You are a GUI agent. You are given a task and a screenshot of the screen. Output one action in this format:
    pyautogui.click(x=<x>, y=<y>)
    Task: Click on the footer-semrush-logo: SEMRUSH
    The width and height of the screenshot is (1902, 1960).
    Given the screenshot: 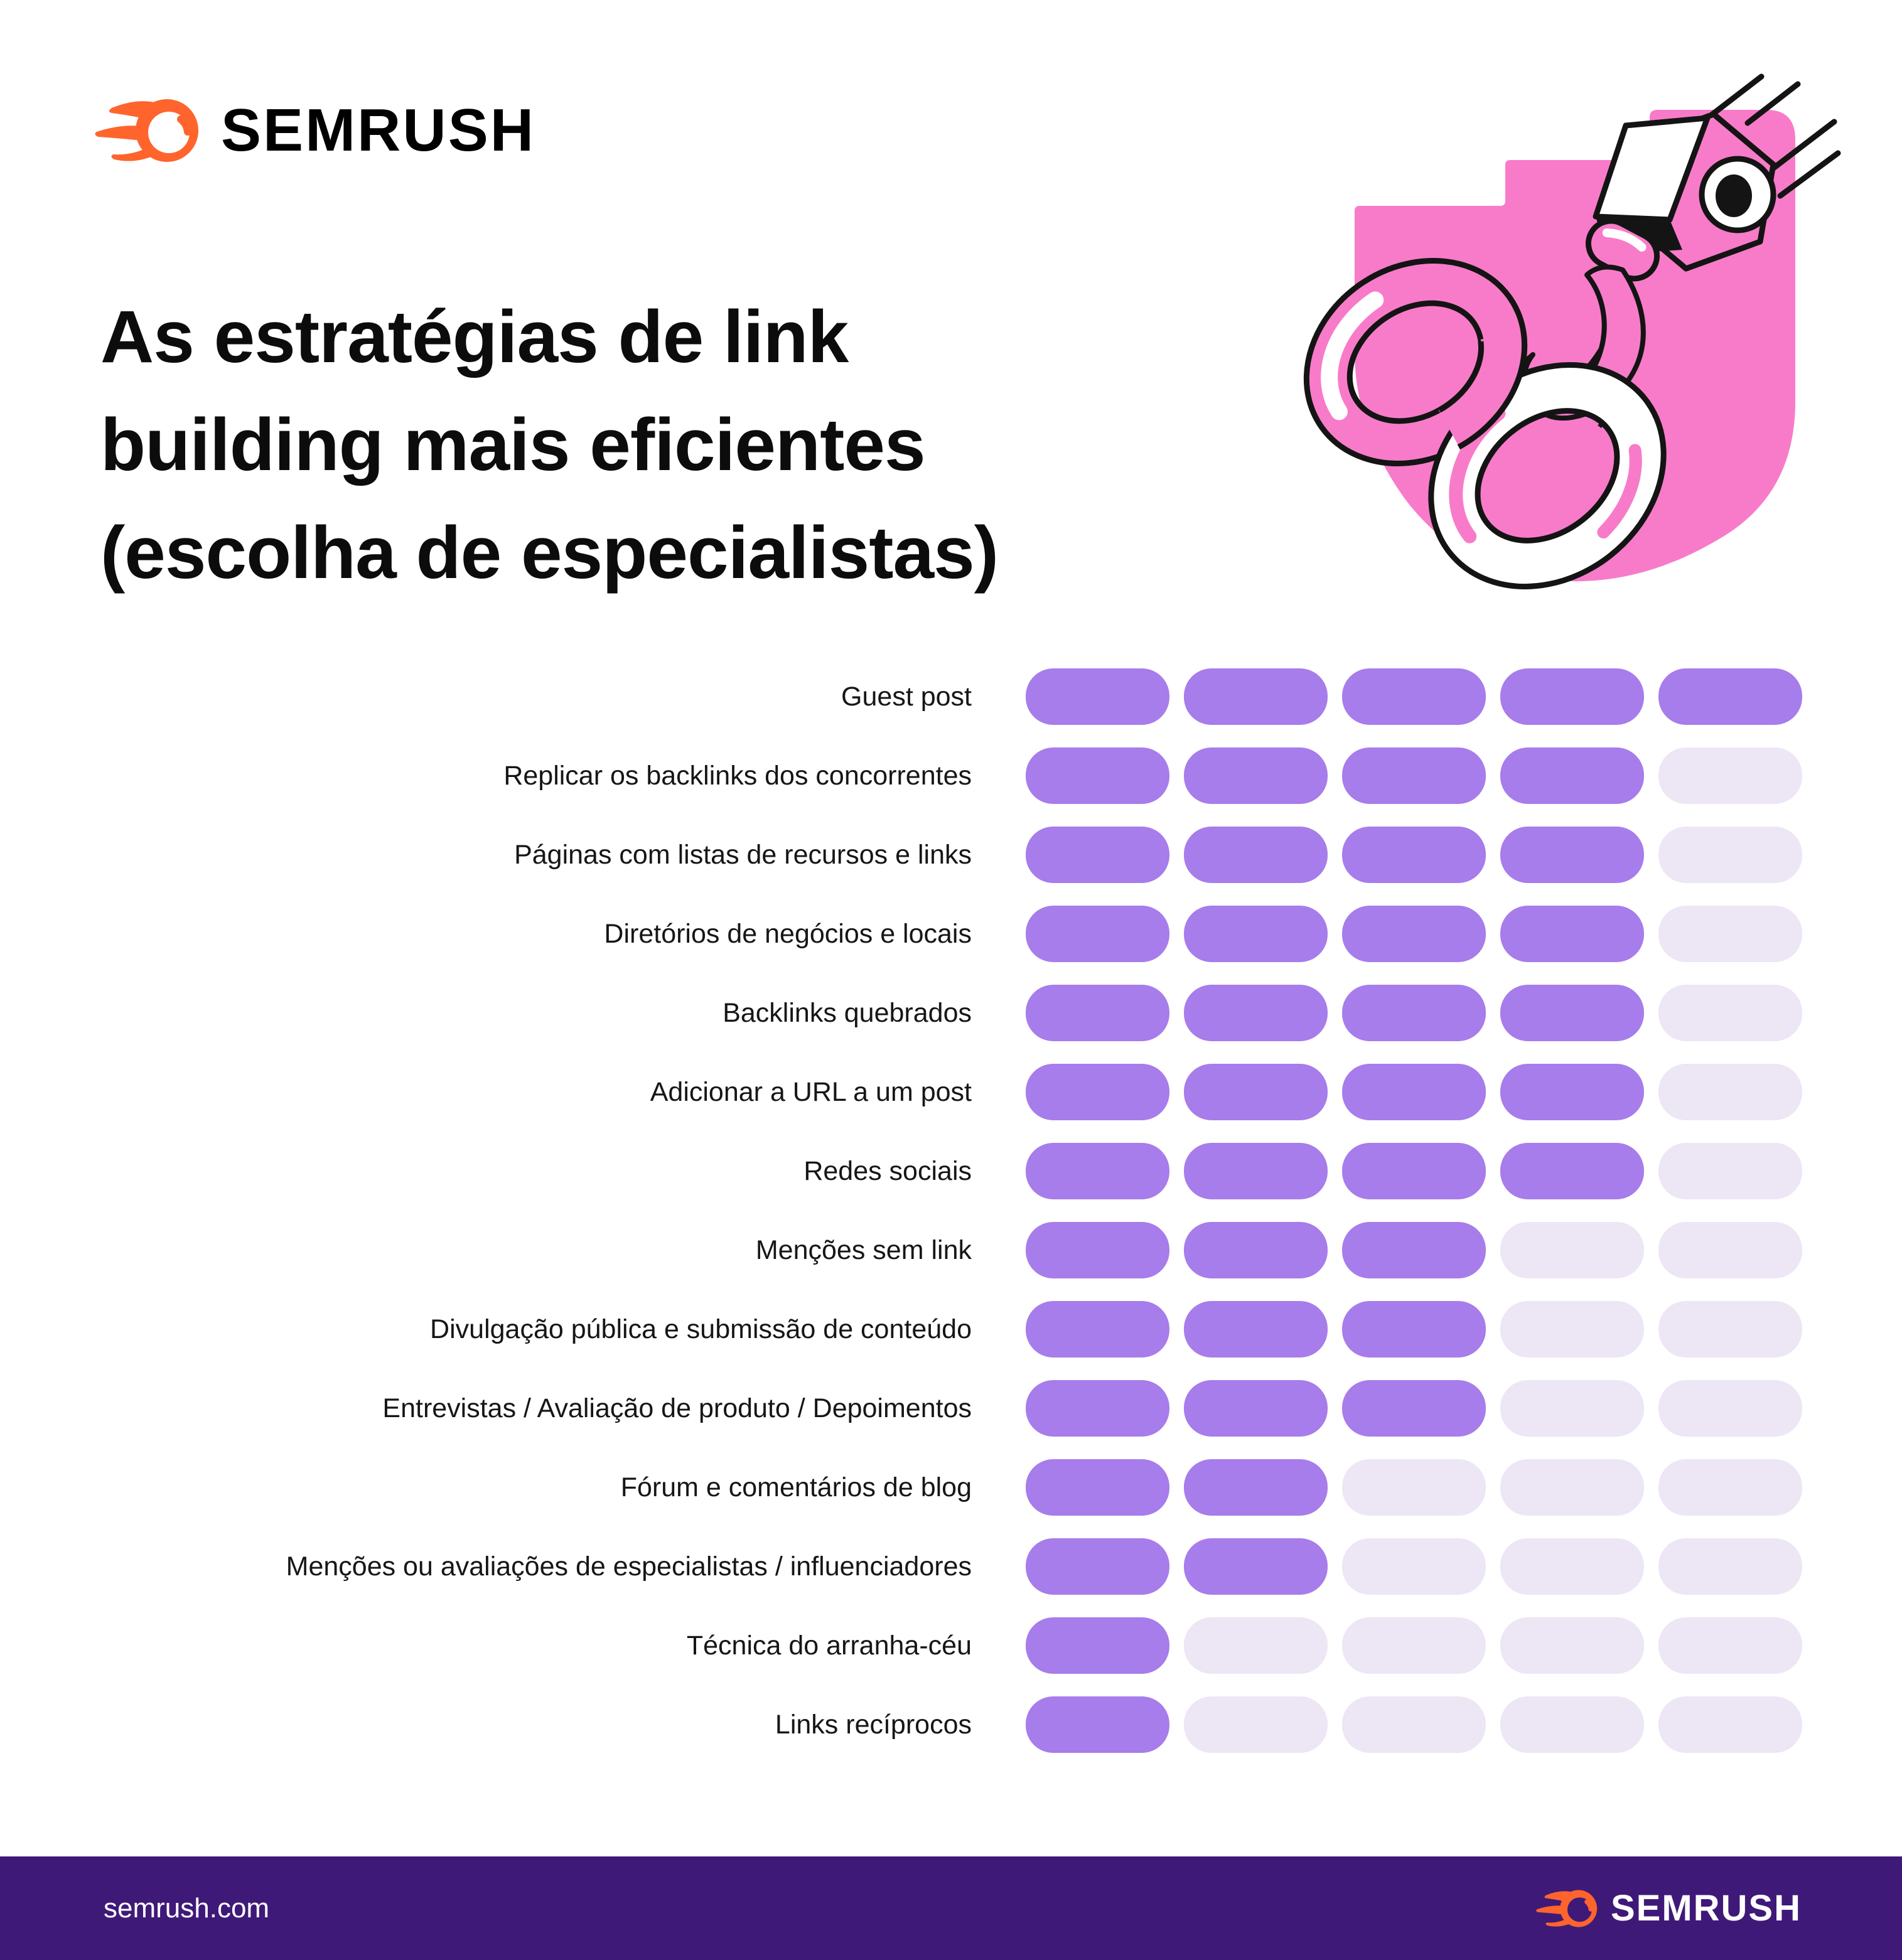 What is the action you would take?
    pyautogui.click(x=1668, y=1908)
    